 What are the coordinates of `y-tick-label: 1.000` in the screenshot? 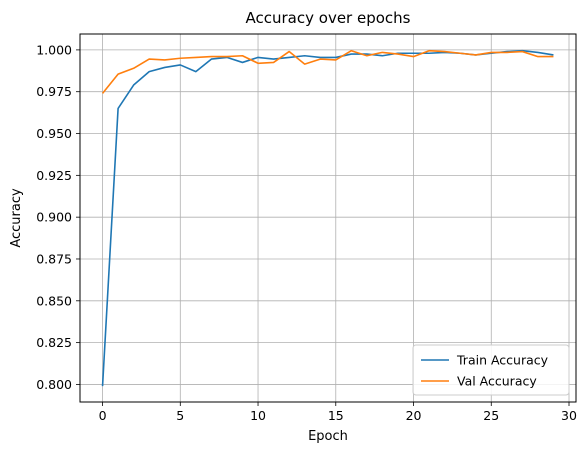 It's located at (54, 49).